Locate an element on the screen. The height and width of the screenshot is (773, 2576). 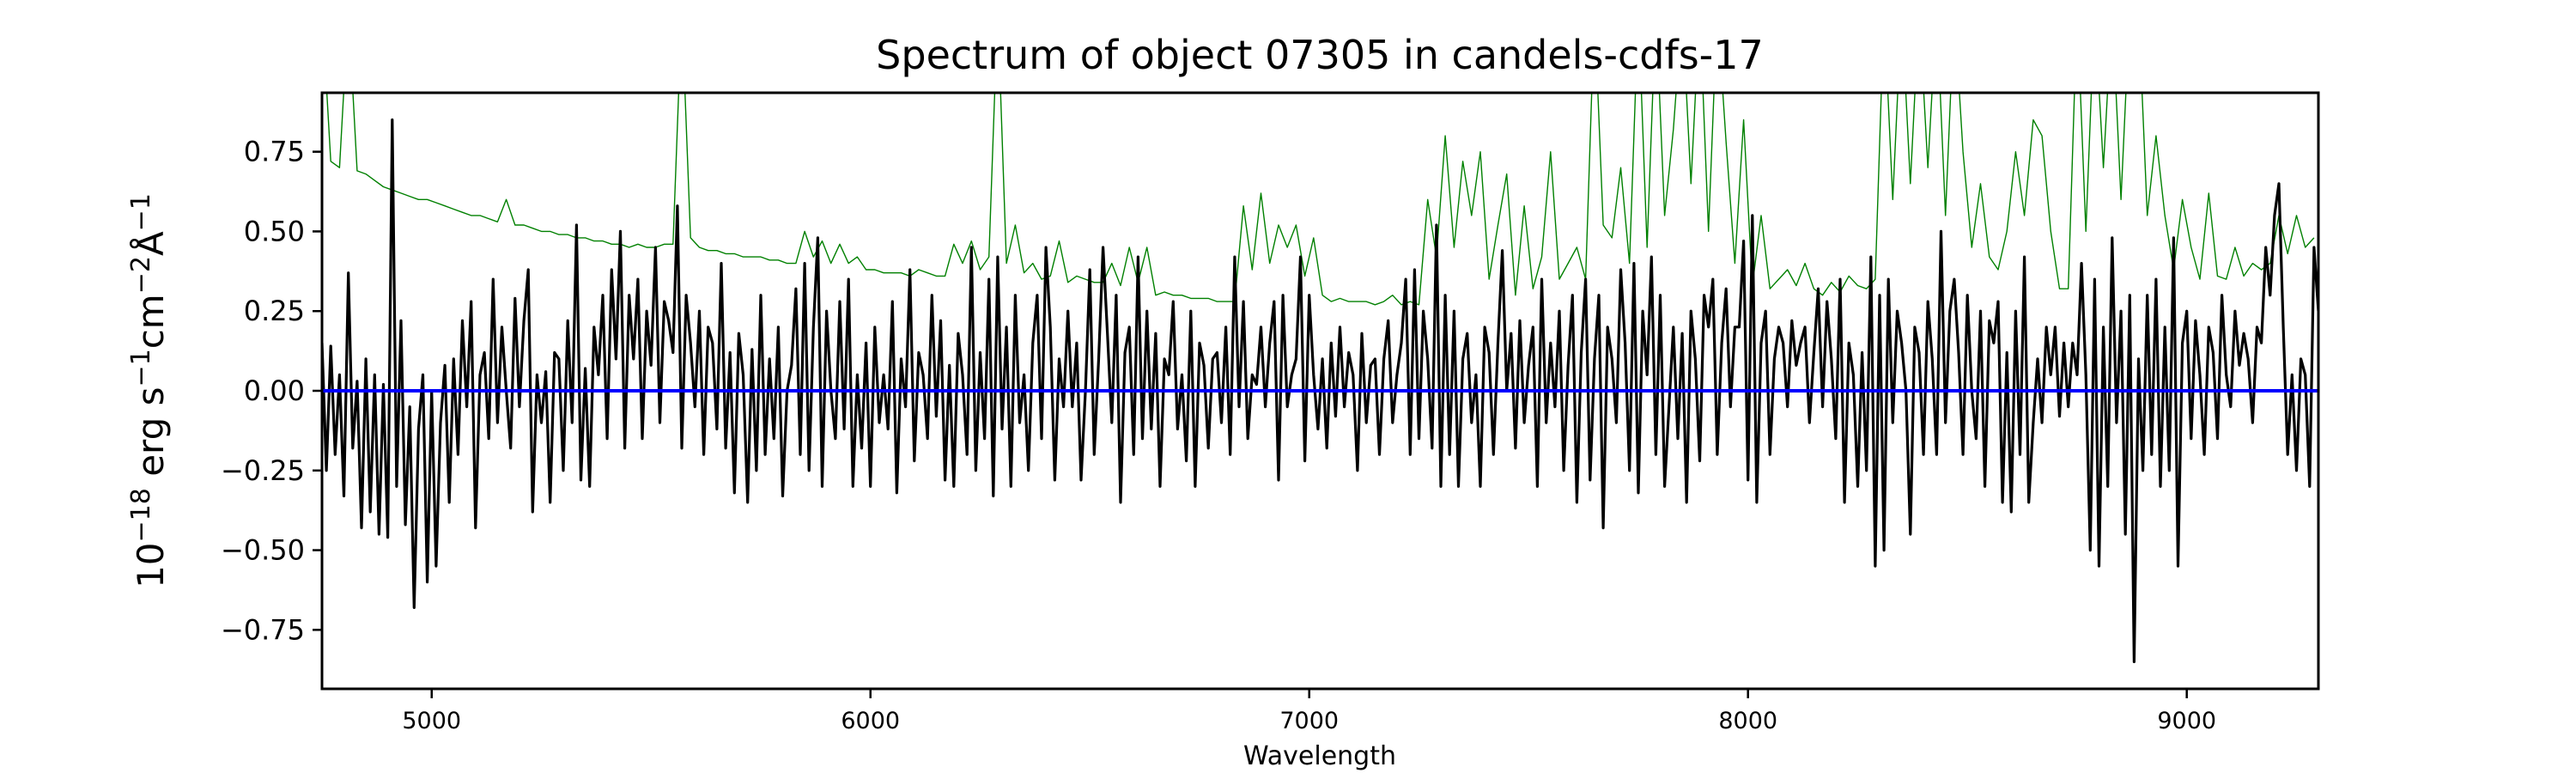
y-axis: 0.75 0.50 0.25 0.00 −0.25 −0.50 −0.75 is located at coordinates (271, 391).